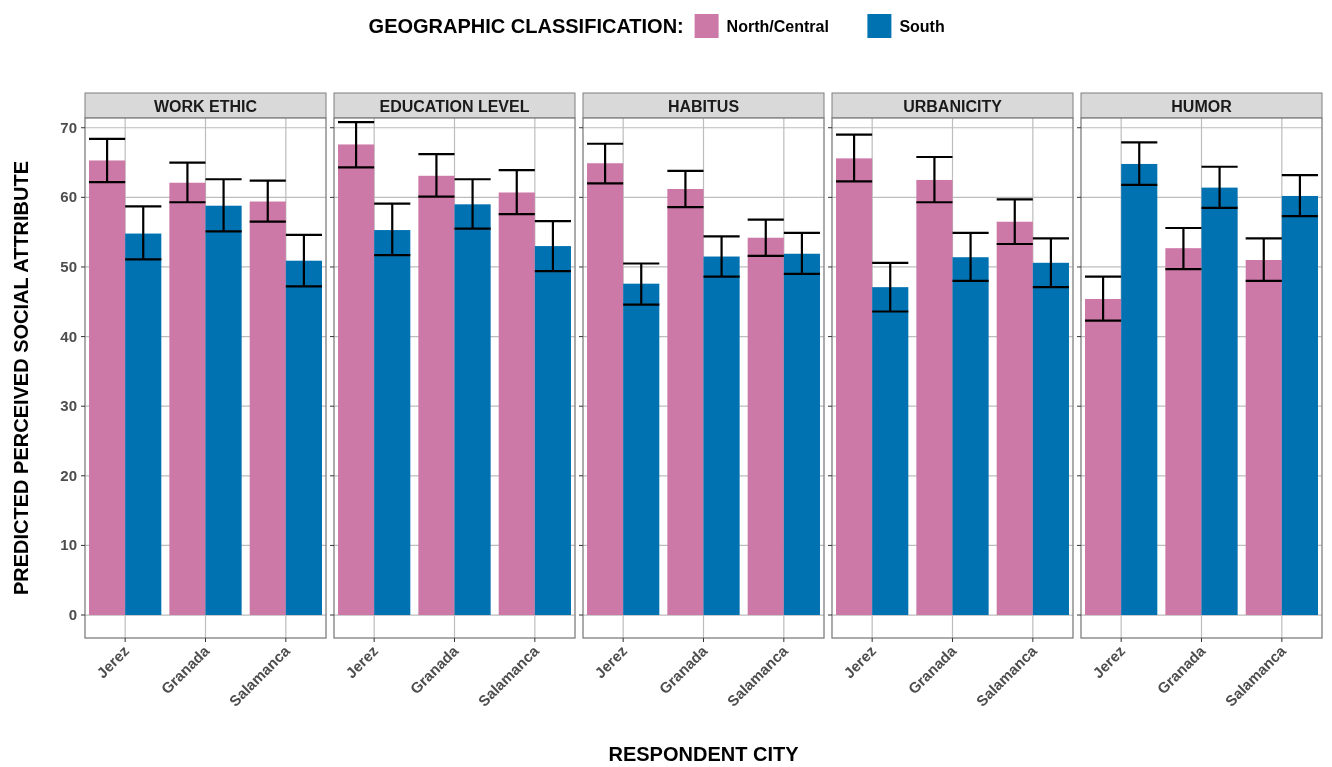 This screenshot has width=1332, height=767. I want to click on y-tick-label: 10, so click(68, 545).